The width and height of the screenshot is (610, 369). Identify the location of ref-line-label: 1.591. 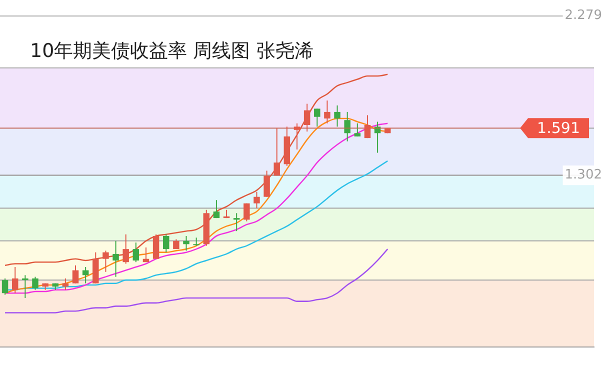
(558, 127).